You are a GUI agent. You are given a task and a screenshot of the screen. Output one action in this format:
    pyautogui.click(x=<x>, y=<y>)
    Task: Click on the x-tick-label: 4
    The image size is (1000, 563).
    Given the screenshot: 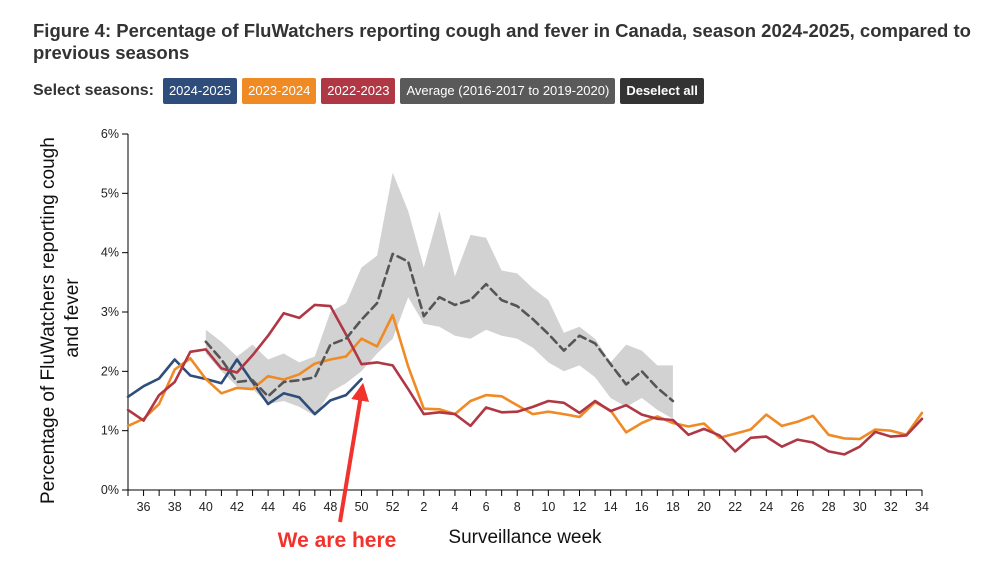 What is the action you would take?
    pyautogui.click(x=454, y=507)
    